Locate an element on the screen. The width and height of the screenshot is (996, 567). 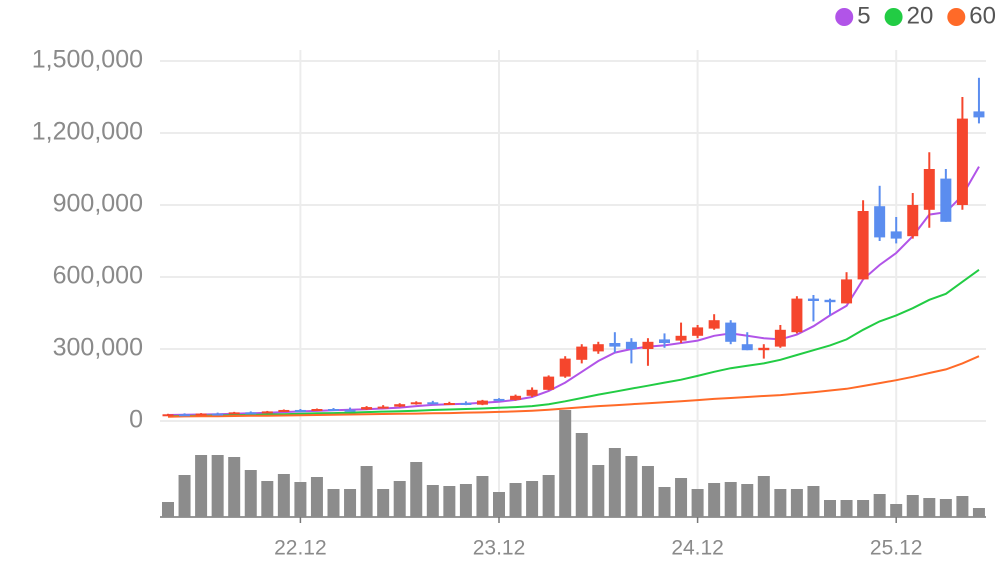
x-tick-label: 25.12 is located at coordinates (896, 548).